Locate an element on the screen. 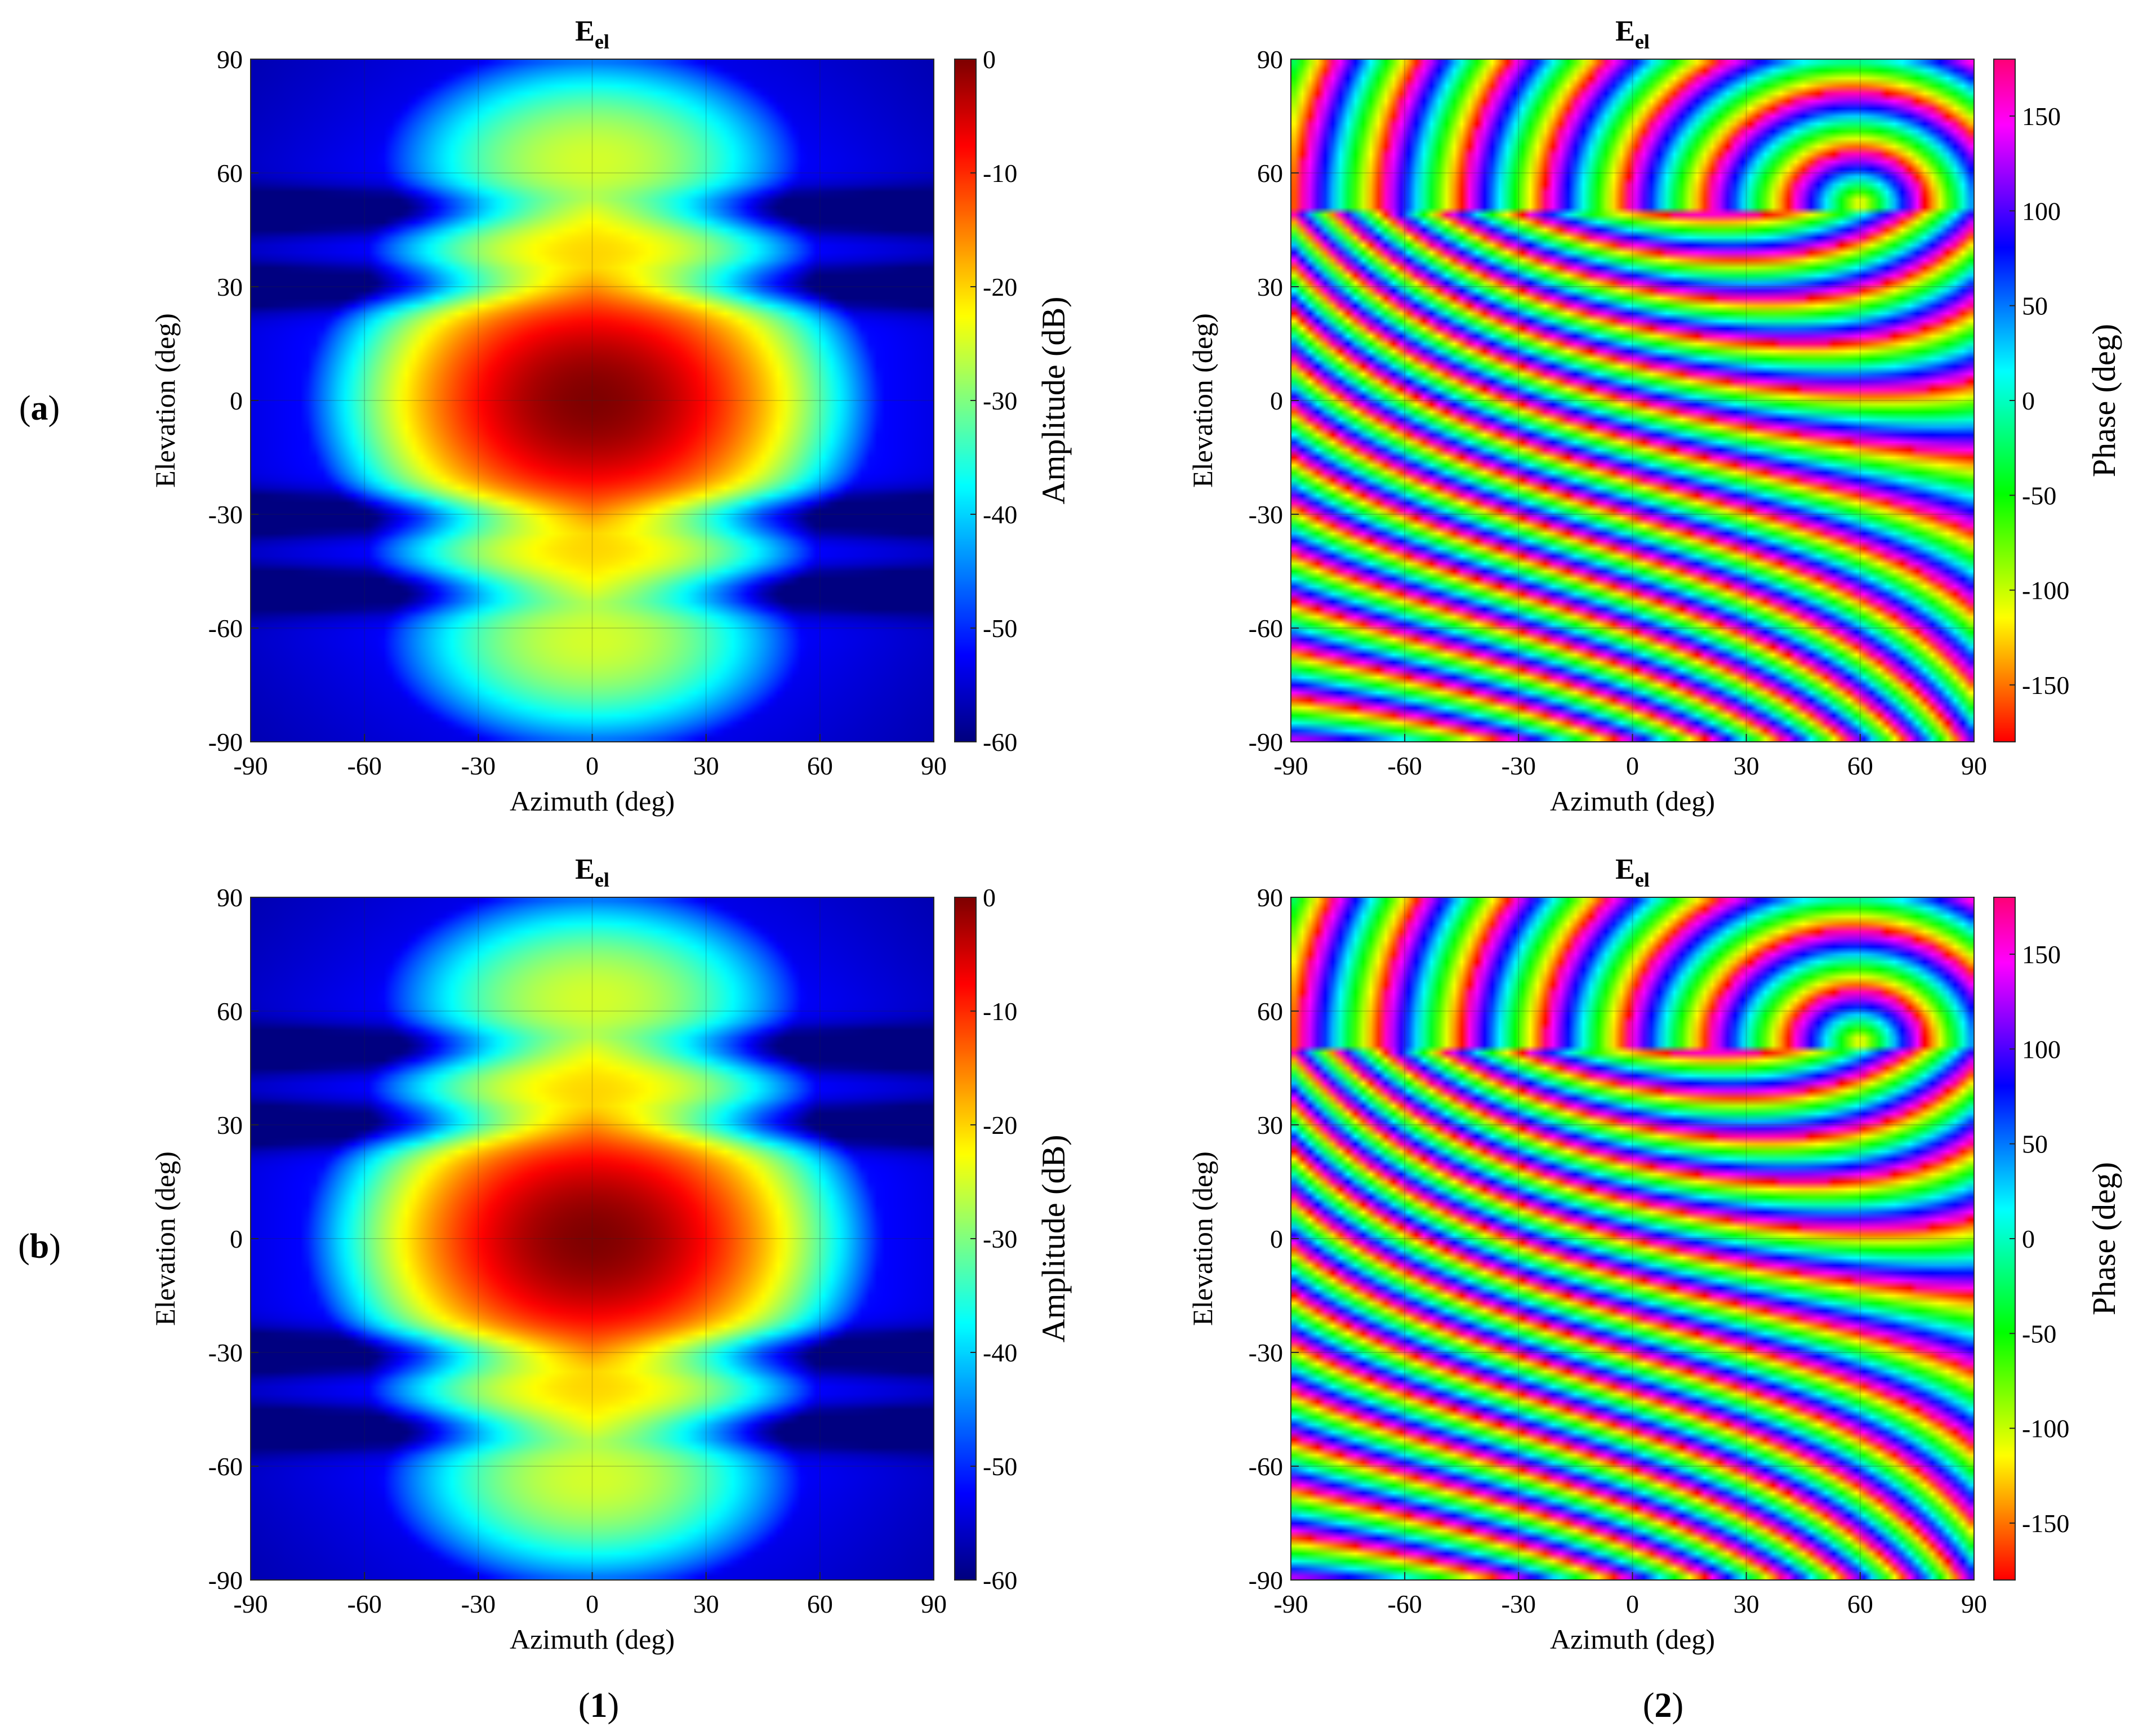  heatmap-a2 is located at coordinates (1633, 400).